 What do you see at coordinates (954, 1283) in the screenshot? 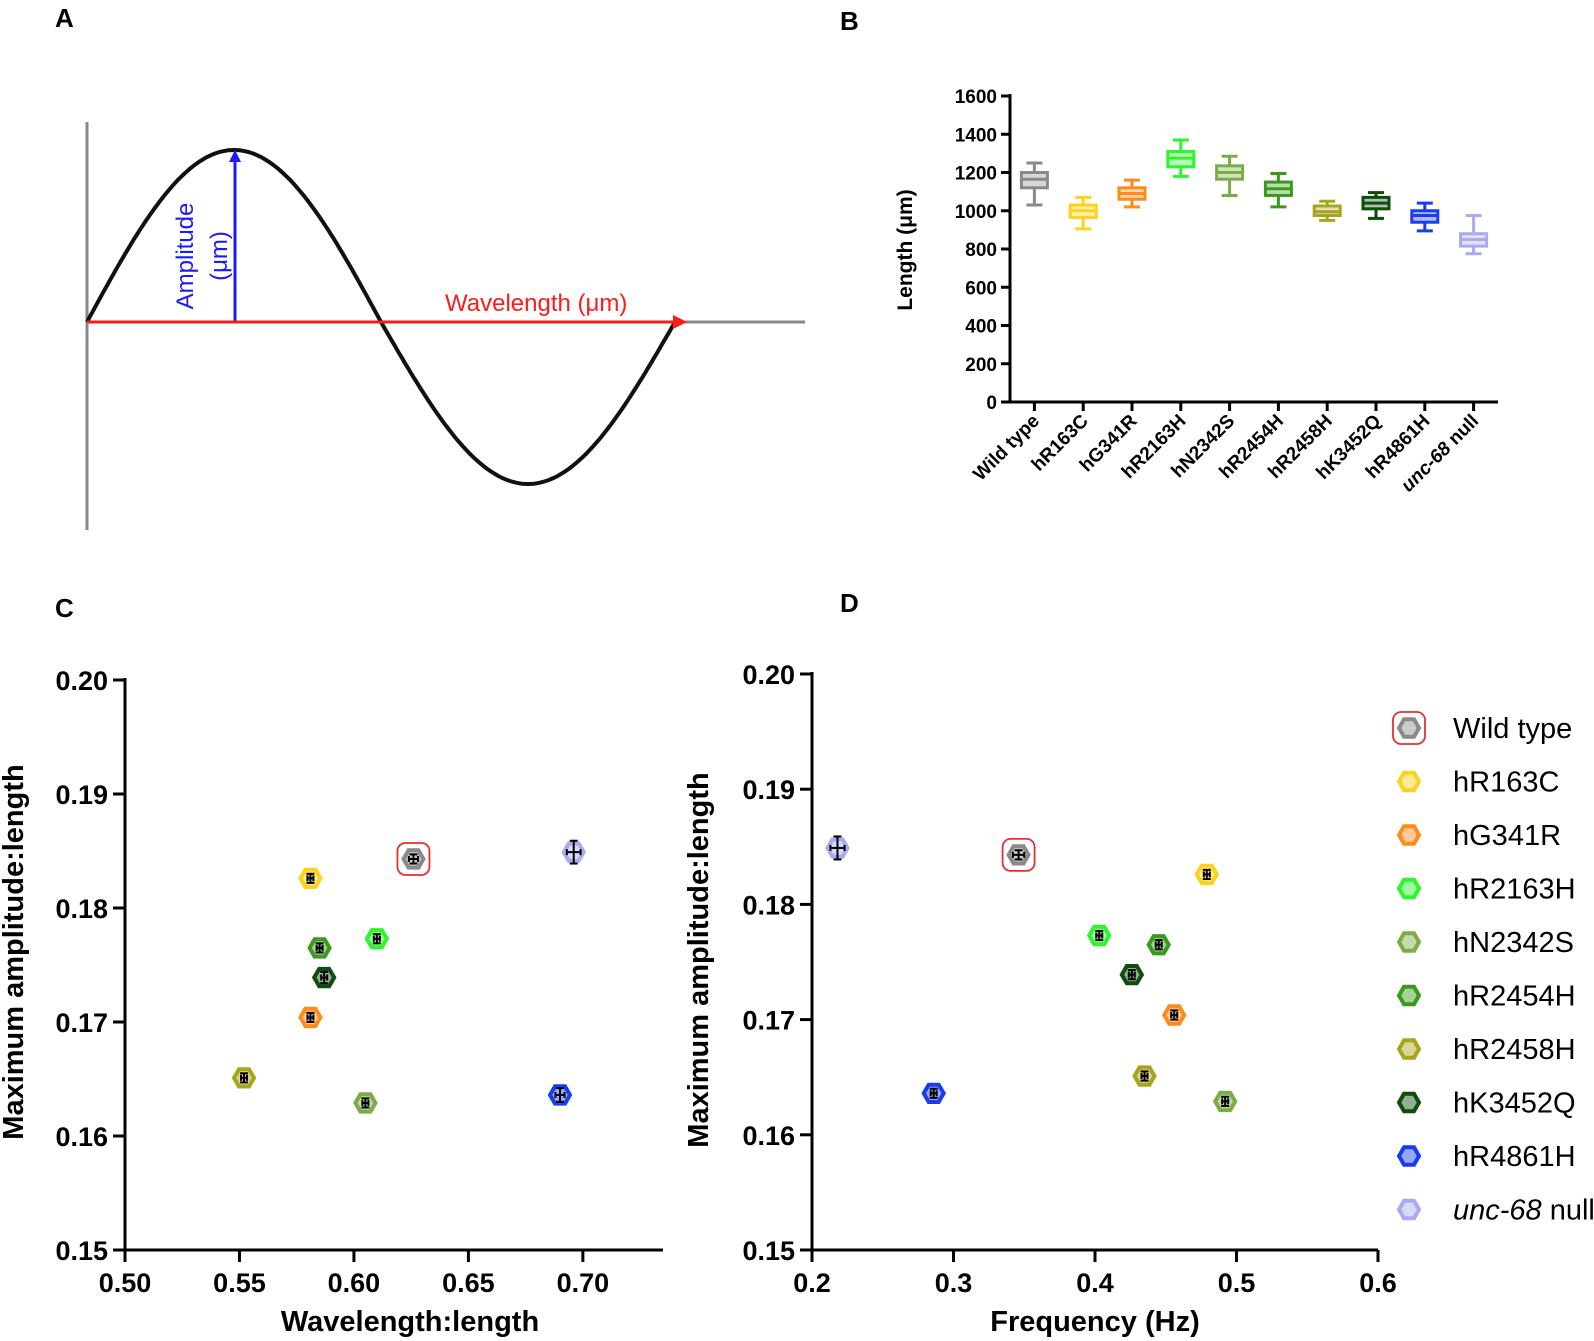
I see `panel-d-x-tick-label: 0.3` at bounding box center [954, 1283].